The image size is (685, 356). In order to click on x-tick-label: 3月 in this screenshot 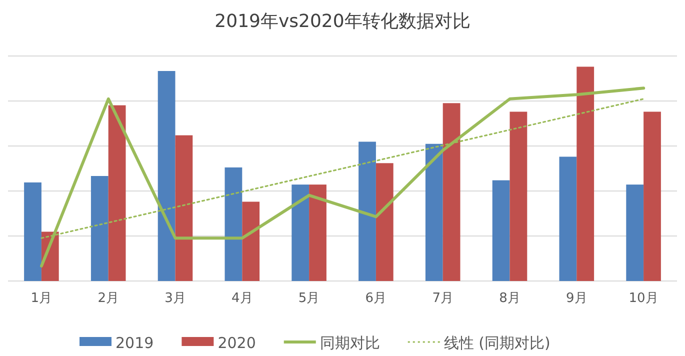, I will do `click(175, 298)`.